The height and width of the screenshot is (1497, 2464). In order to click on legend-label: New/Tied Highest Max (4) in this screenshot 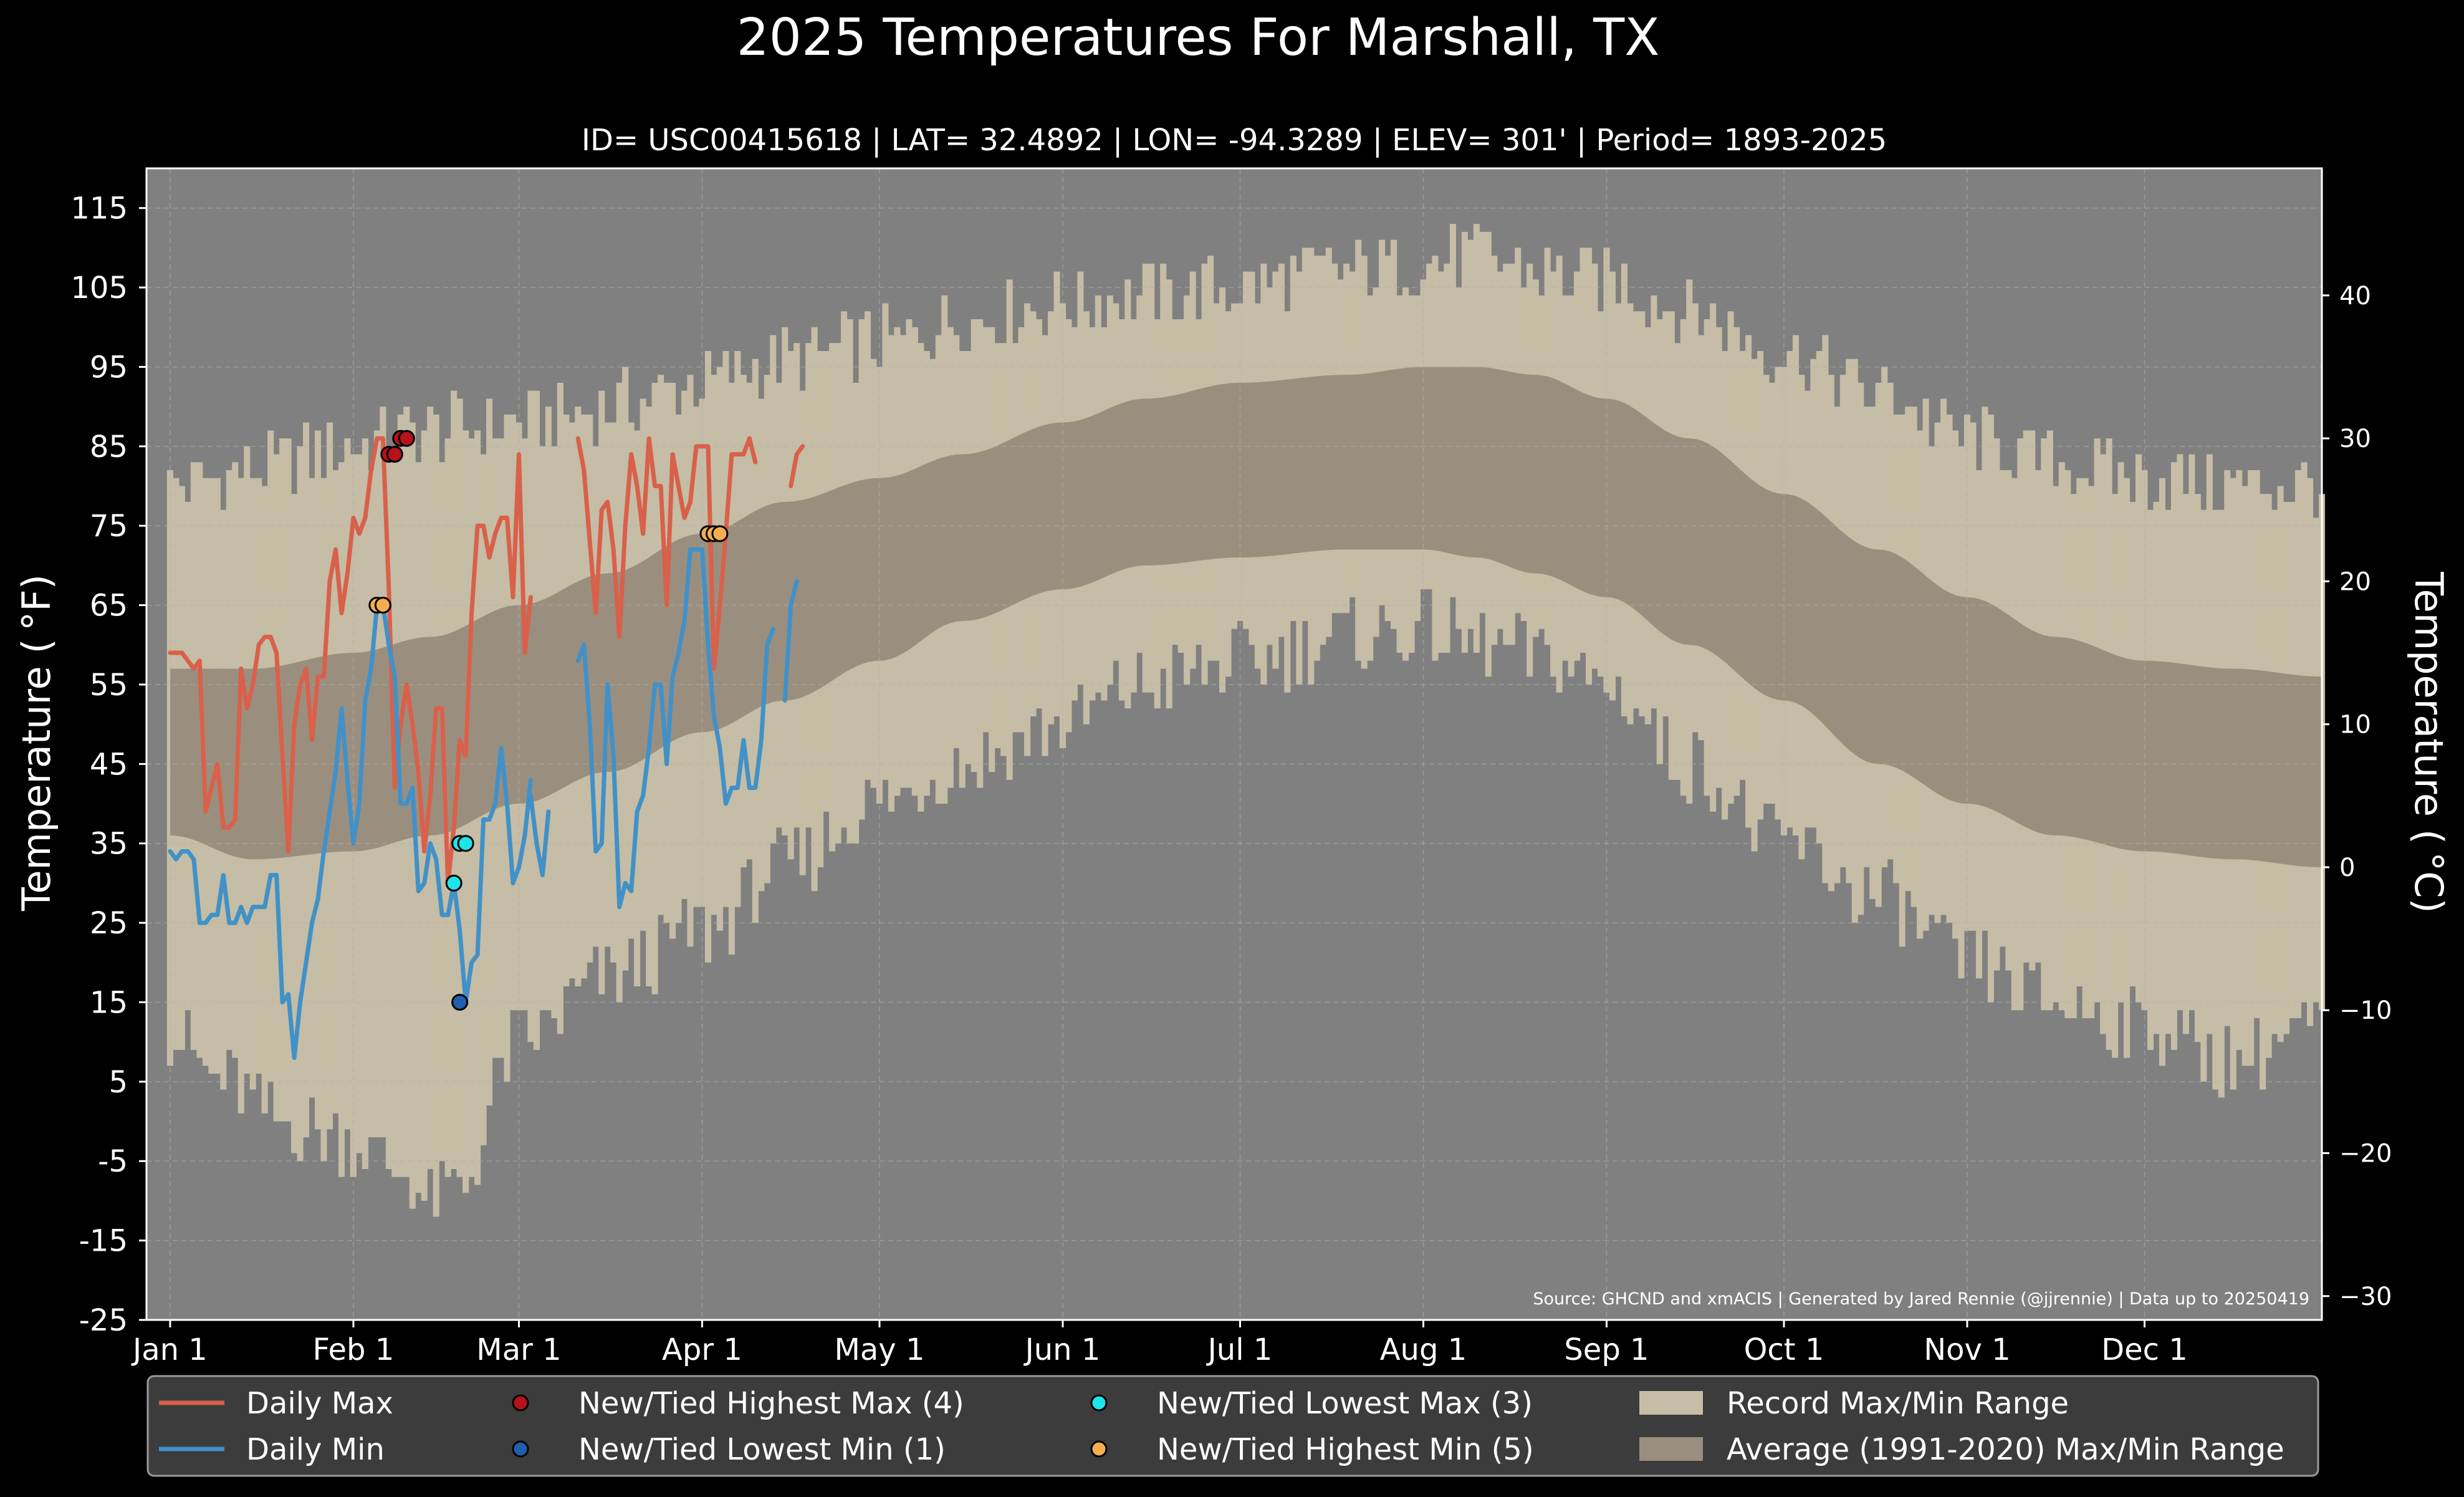, I will do `click(771, 1403)`.